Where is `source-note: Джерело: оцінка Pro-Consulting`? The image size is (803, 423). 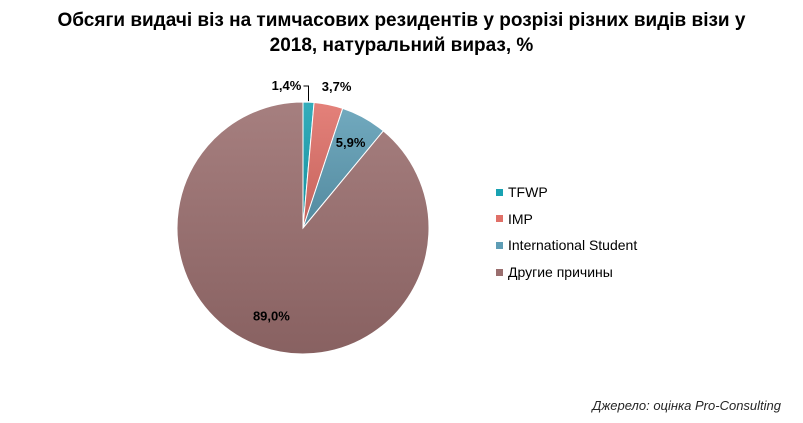
source-note: Джерело: оцінка Pro-Consulting is located at coordinates (686, 405).